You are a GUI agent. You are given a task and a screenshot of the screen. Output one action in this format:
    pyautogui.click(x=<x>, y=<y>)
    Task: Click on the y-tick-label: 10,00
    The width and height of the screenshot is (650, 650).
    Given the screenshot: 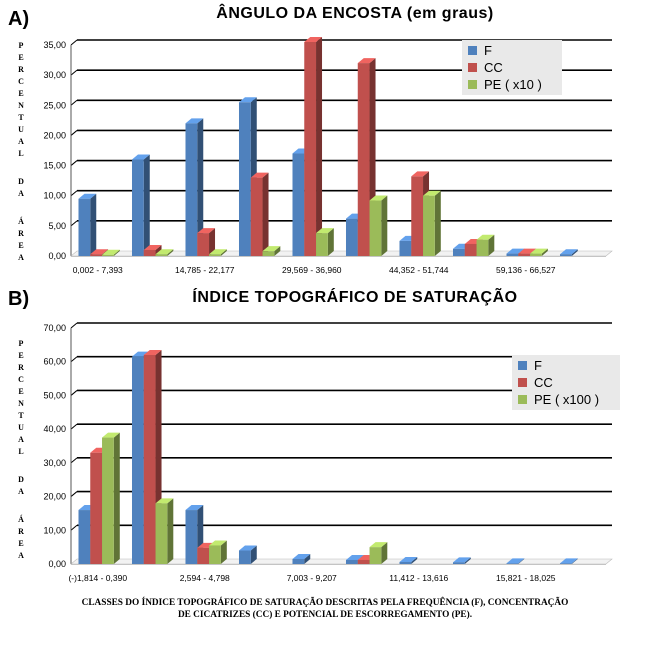 What is the action you would take?
    pyautogui.click(x=54, y=196)
    